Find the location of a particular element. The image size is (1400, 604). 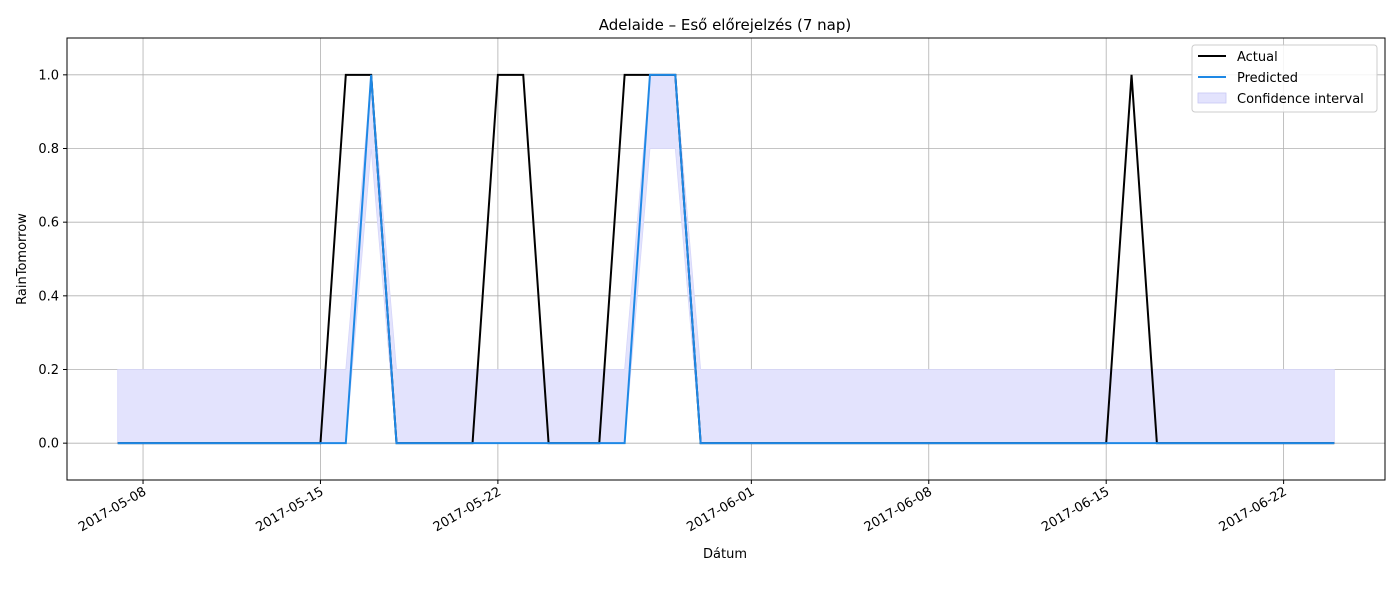

y-tick-label: 0.8 is located at coordinates (48, 149).